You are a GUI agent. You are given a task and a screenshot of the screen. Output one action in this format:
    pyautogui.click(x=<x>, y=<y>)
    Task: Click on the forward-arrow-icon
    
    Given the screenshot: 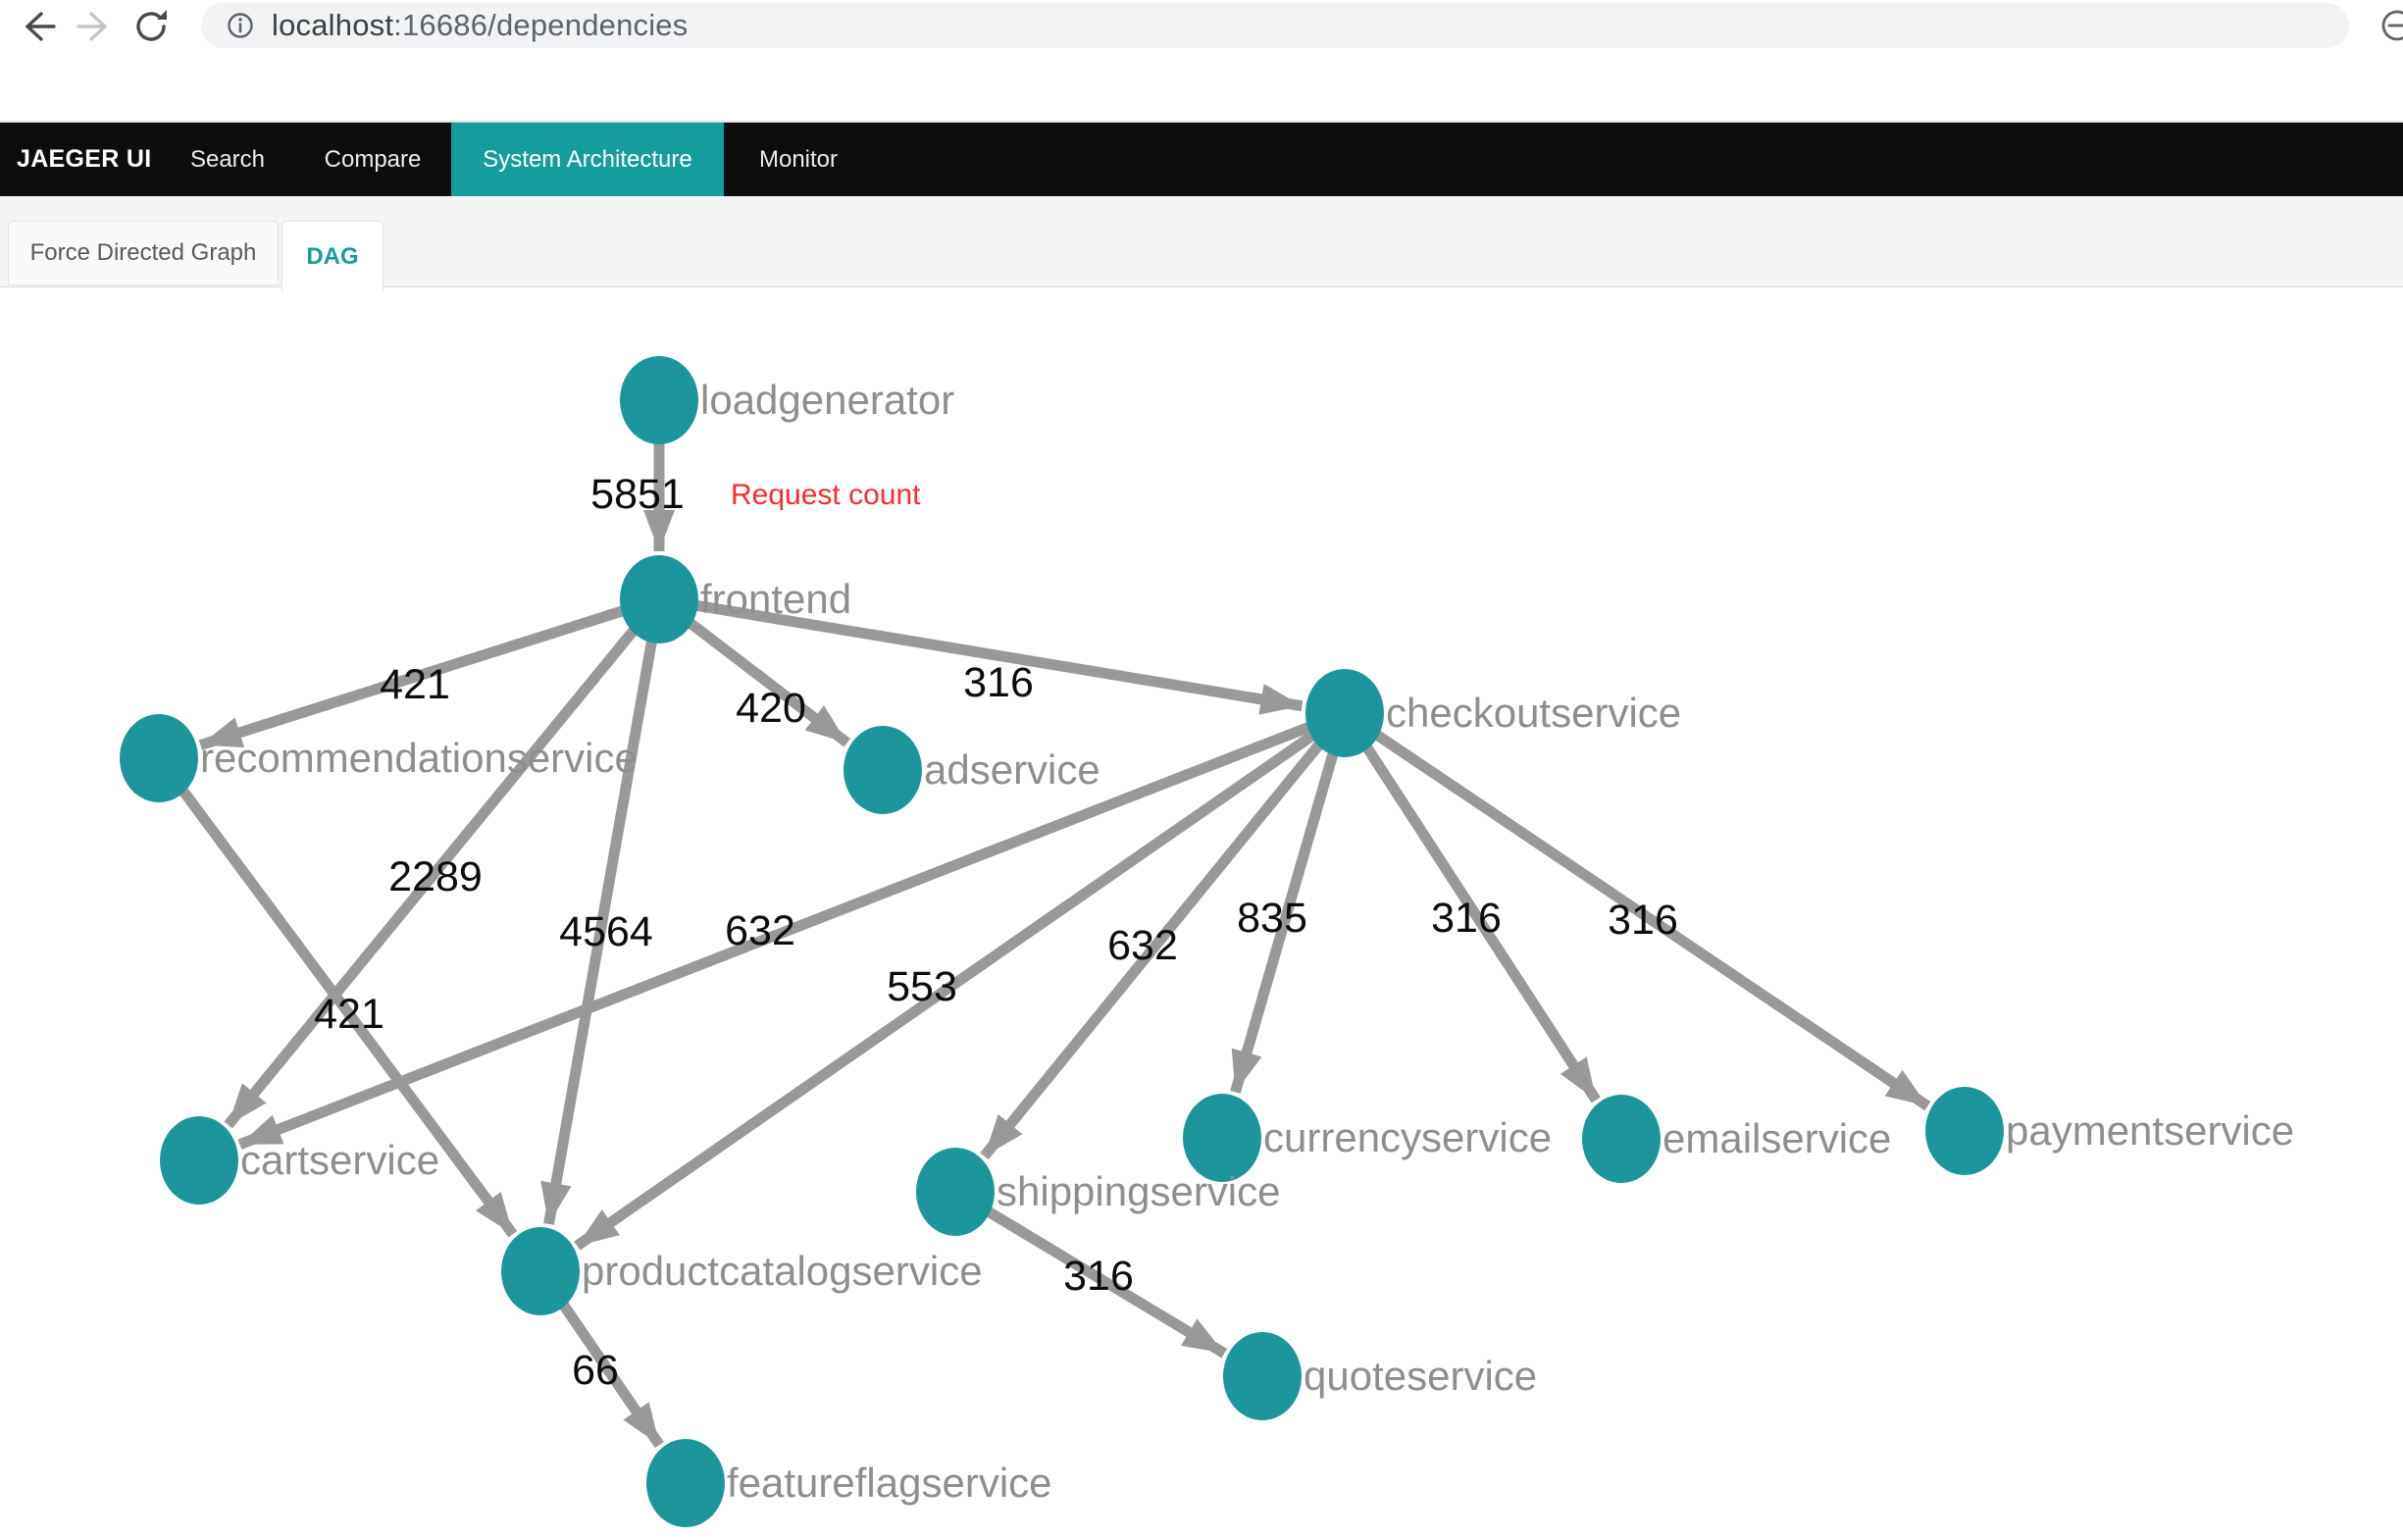 What is the action you would take?
    pyautogui.click(x=92, y=26)
    